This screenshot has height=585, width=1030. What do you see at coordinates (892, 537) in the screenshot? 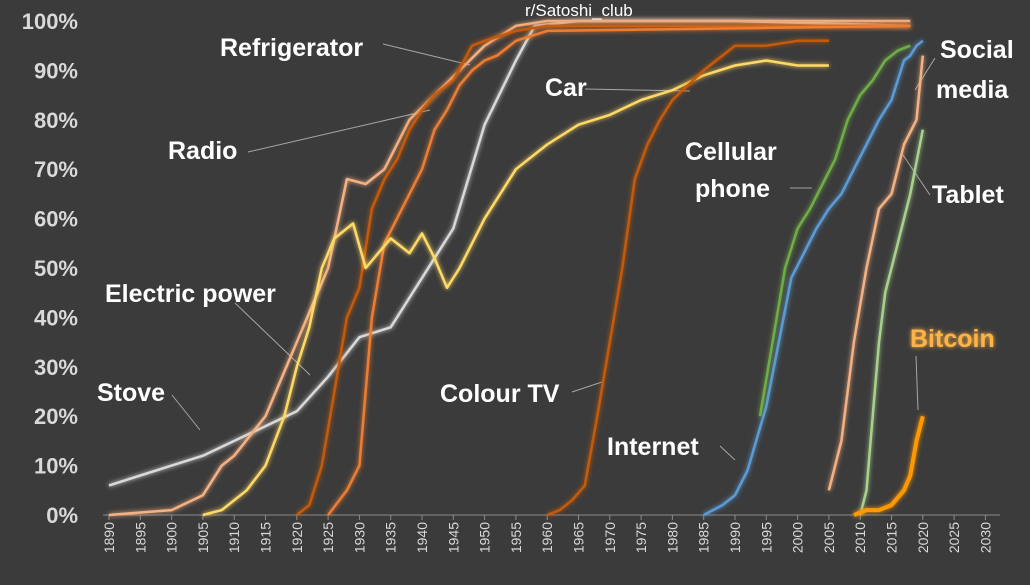
I see `x-tick-label: 2015` at bounding box center [892, 537].